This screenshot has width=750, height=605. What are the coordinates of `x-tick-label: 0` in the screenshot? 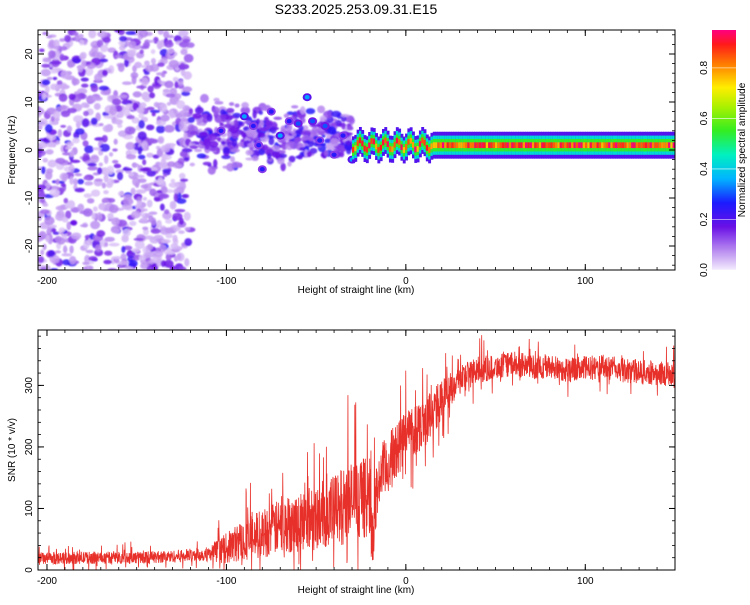 It's located at (406, 281).